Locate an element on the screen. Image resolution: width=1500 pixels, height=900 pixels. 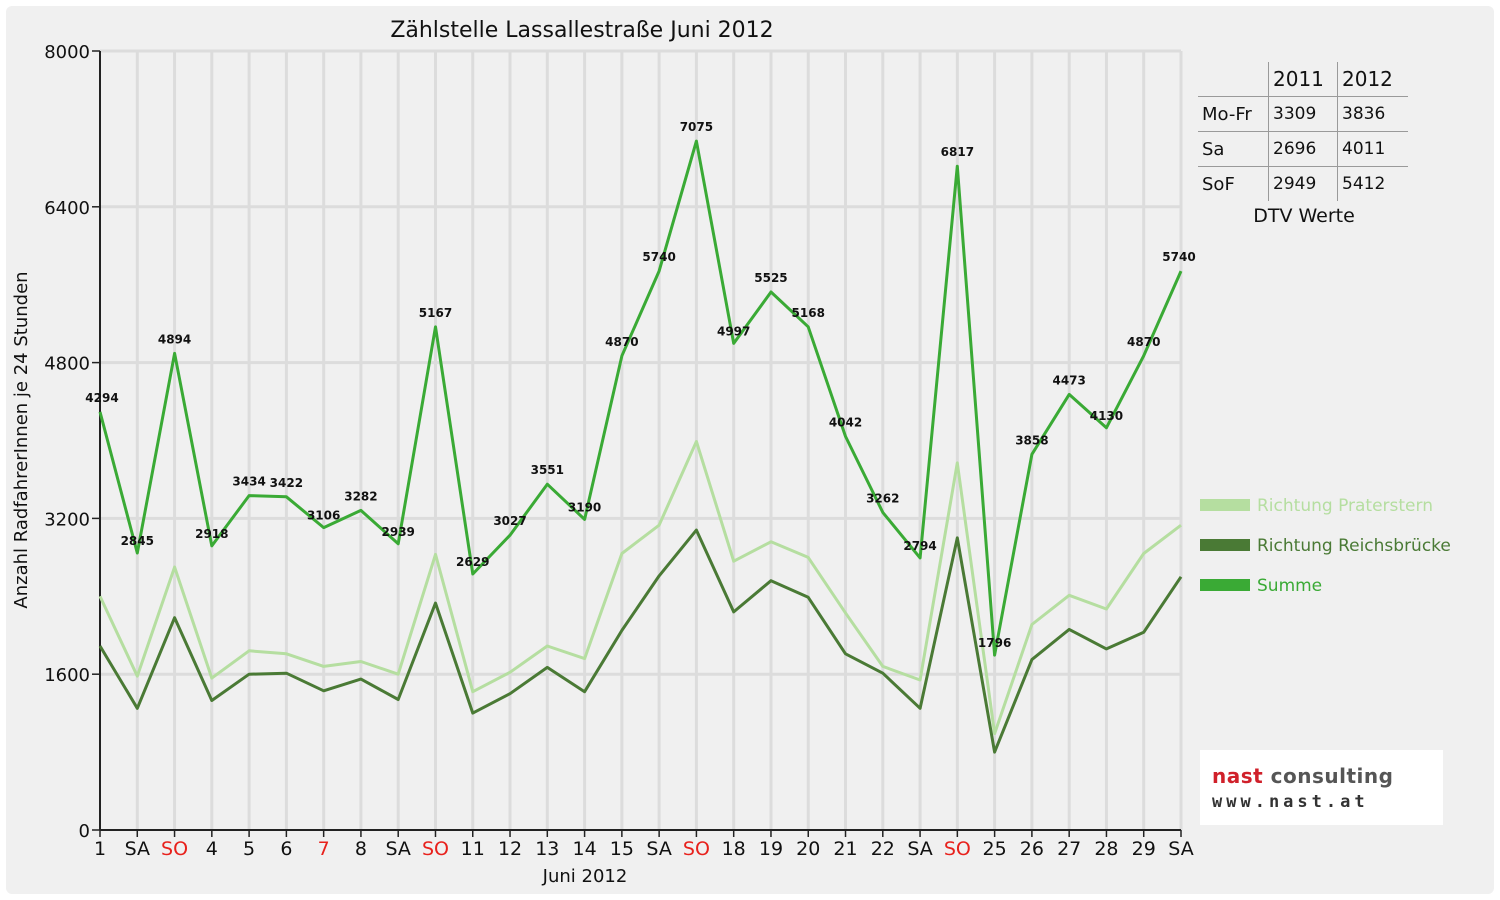
dtv-value-2012: 3836 is located at coordinates (1372, 114).